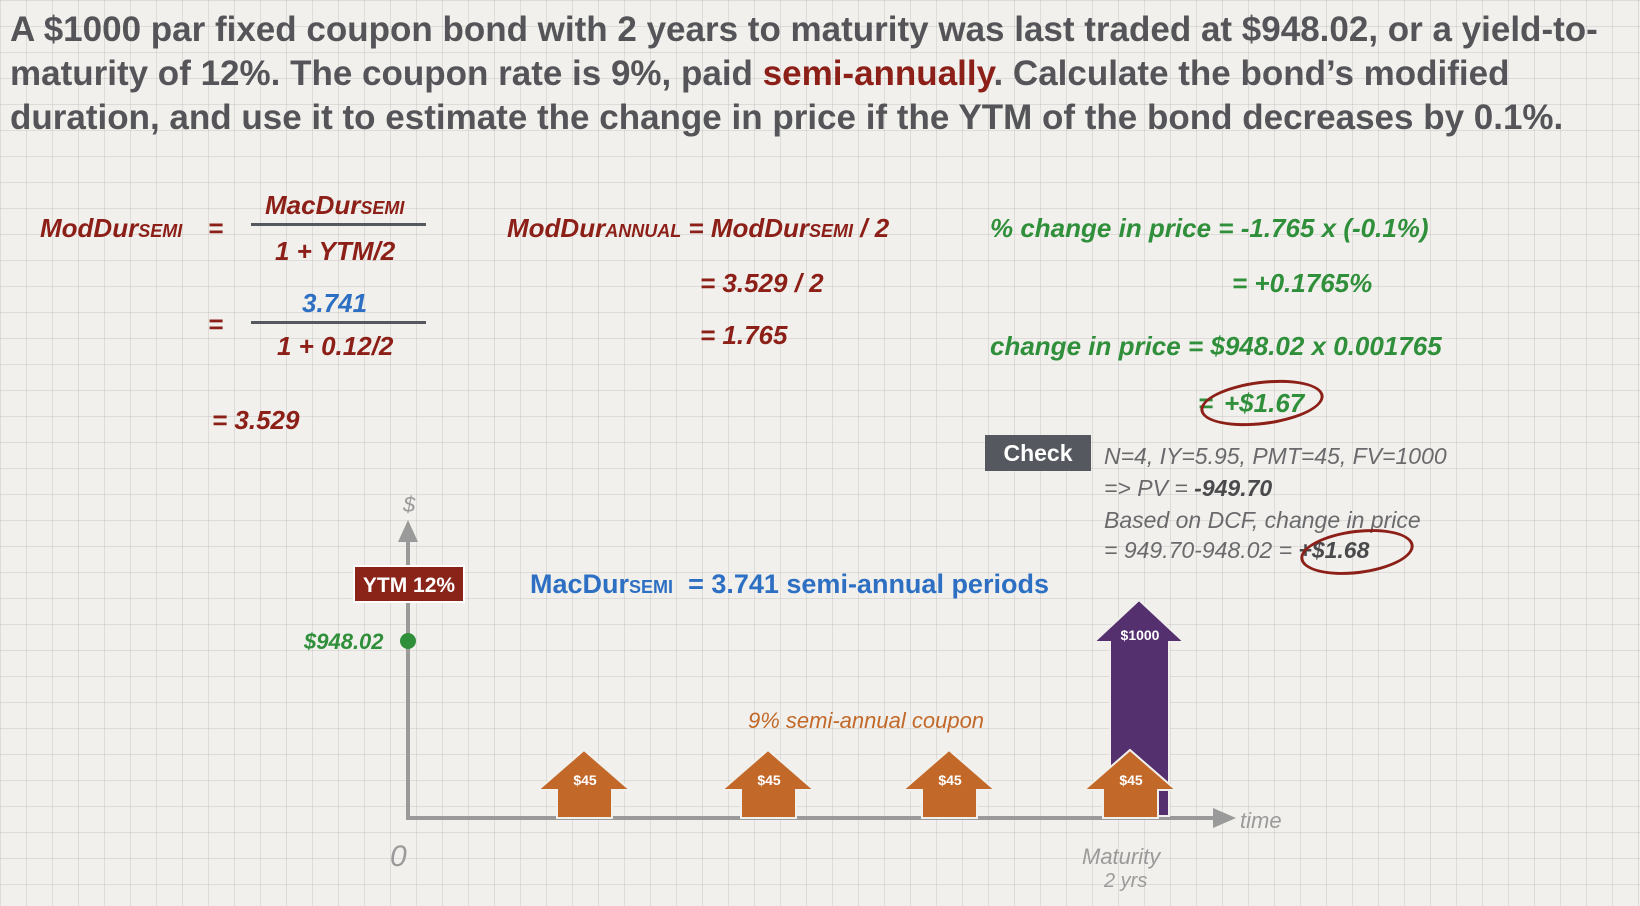 The height and width of the screenshot is (906, 1640). Describe the element at coordinates (1038, 453) in the screenshot. I see `check-badge: Check` at that location.